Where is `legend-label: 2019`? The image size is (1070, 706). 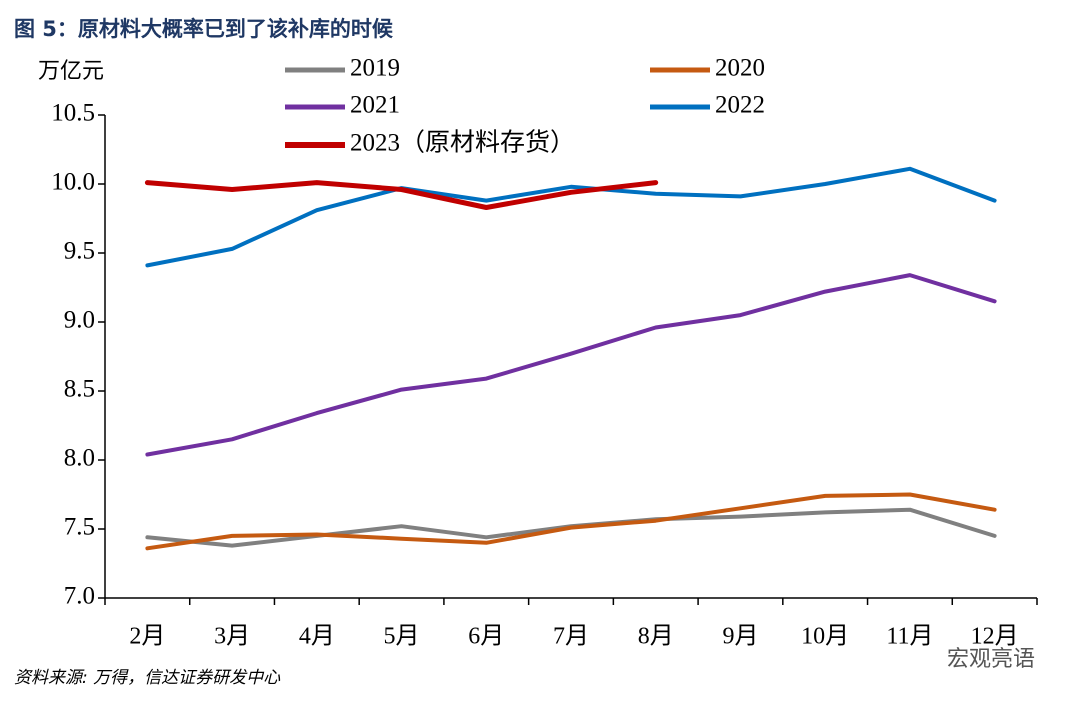 legend-label: 2019 is located at coordinates (375, 68).